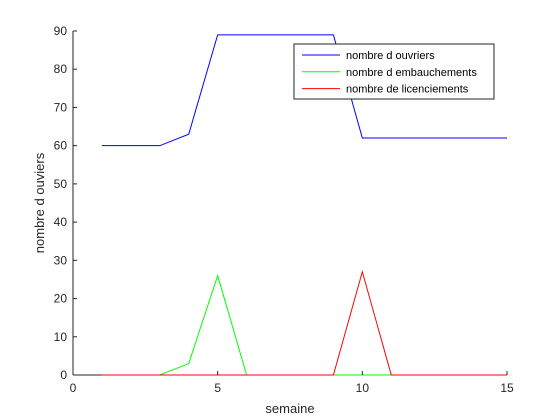 Image resolution: width=560 pixels, height=420 pixels. I want to click on x-axis-label: semaine, so click(289, 408).